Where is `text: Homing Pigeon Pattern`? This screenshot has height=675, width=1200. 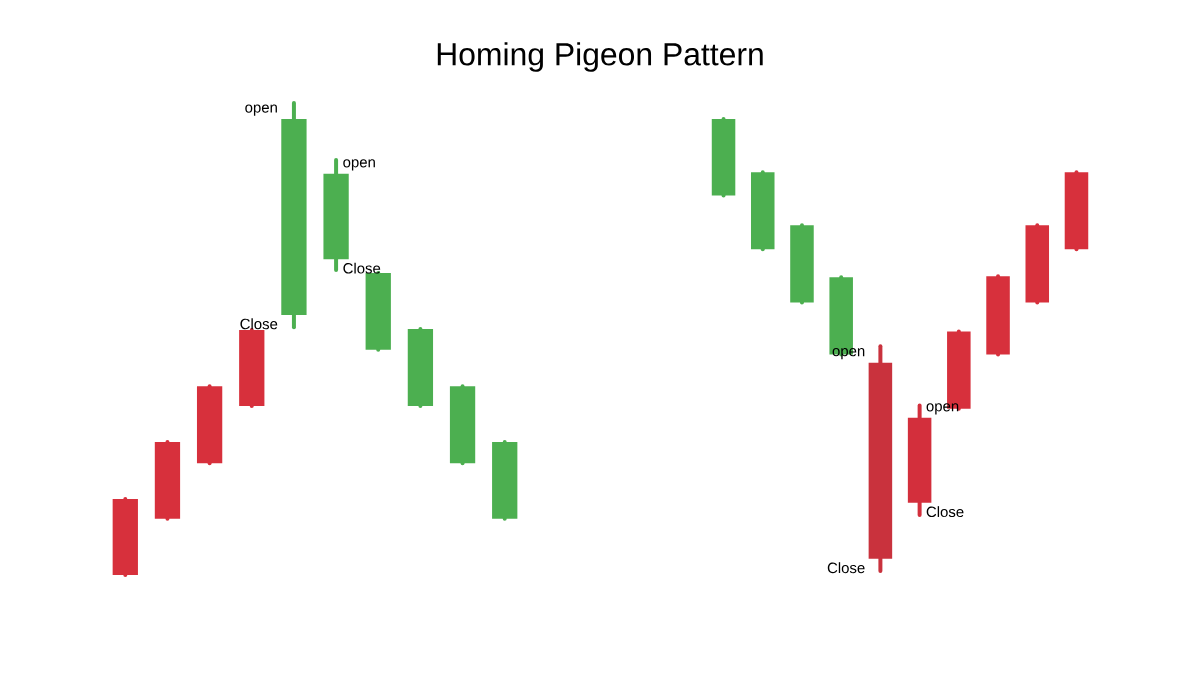 text: Homing Pigeon Pattern is located at coordinates (600, 57).